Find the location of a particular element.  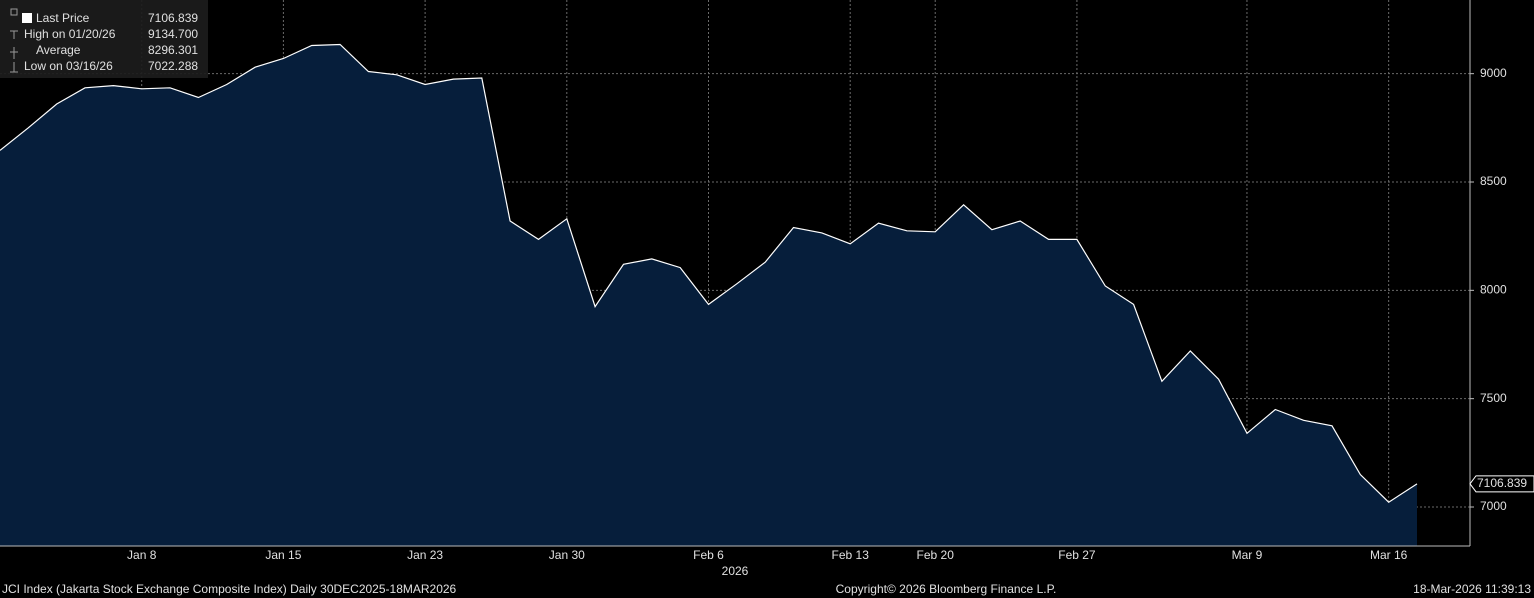

last-price-label: 7106.839 is located at coordinates (1502, 483).